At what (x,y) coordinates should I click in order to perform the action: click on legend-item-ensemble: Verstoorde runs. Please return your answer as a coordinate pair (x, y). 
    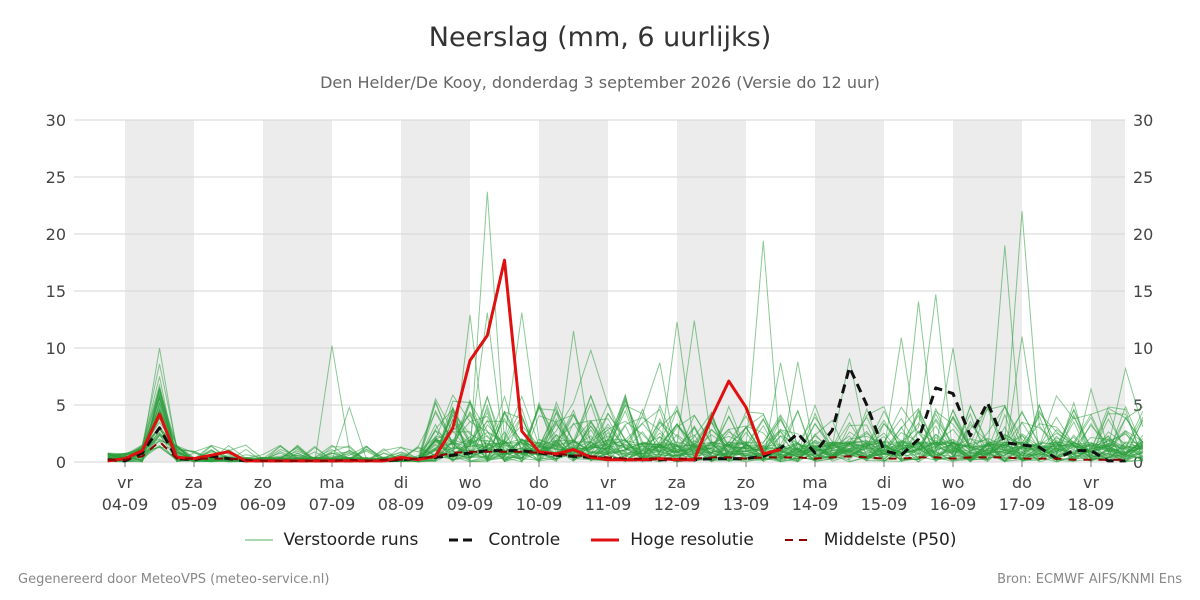
    Looking at the image, I should click on (331, 540).